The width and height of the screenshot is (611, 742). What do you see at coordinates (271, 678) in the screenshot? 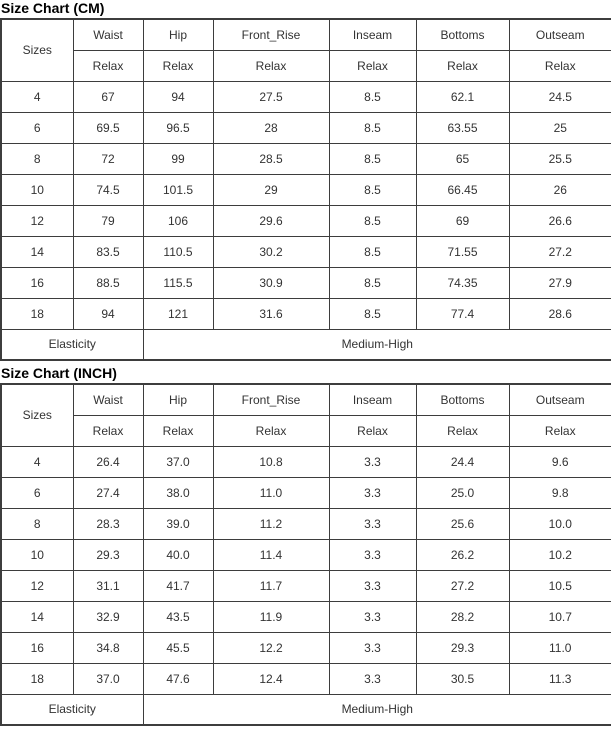
I see `measurement-cell: 12.4` at bounding box center [271, 678].